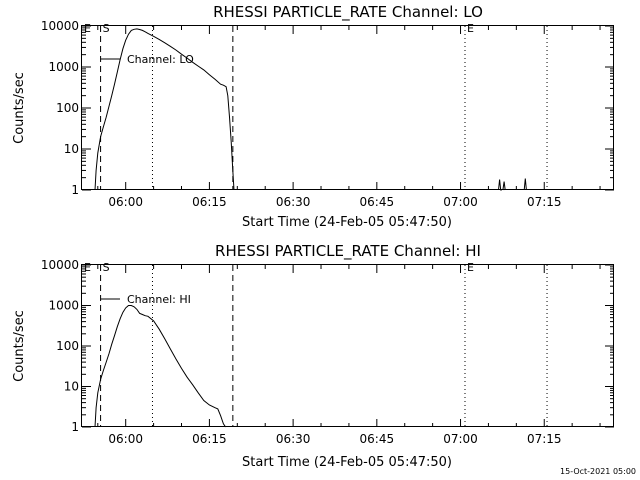 The width and height of the screenshot is (640, 480). I want to click on legend: Channel: HI, so click(146, 299).